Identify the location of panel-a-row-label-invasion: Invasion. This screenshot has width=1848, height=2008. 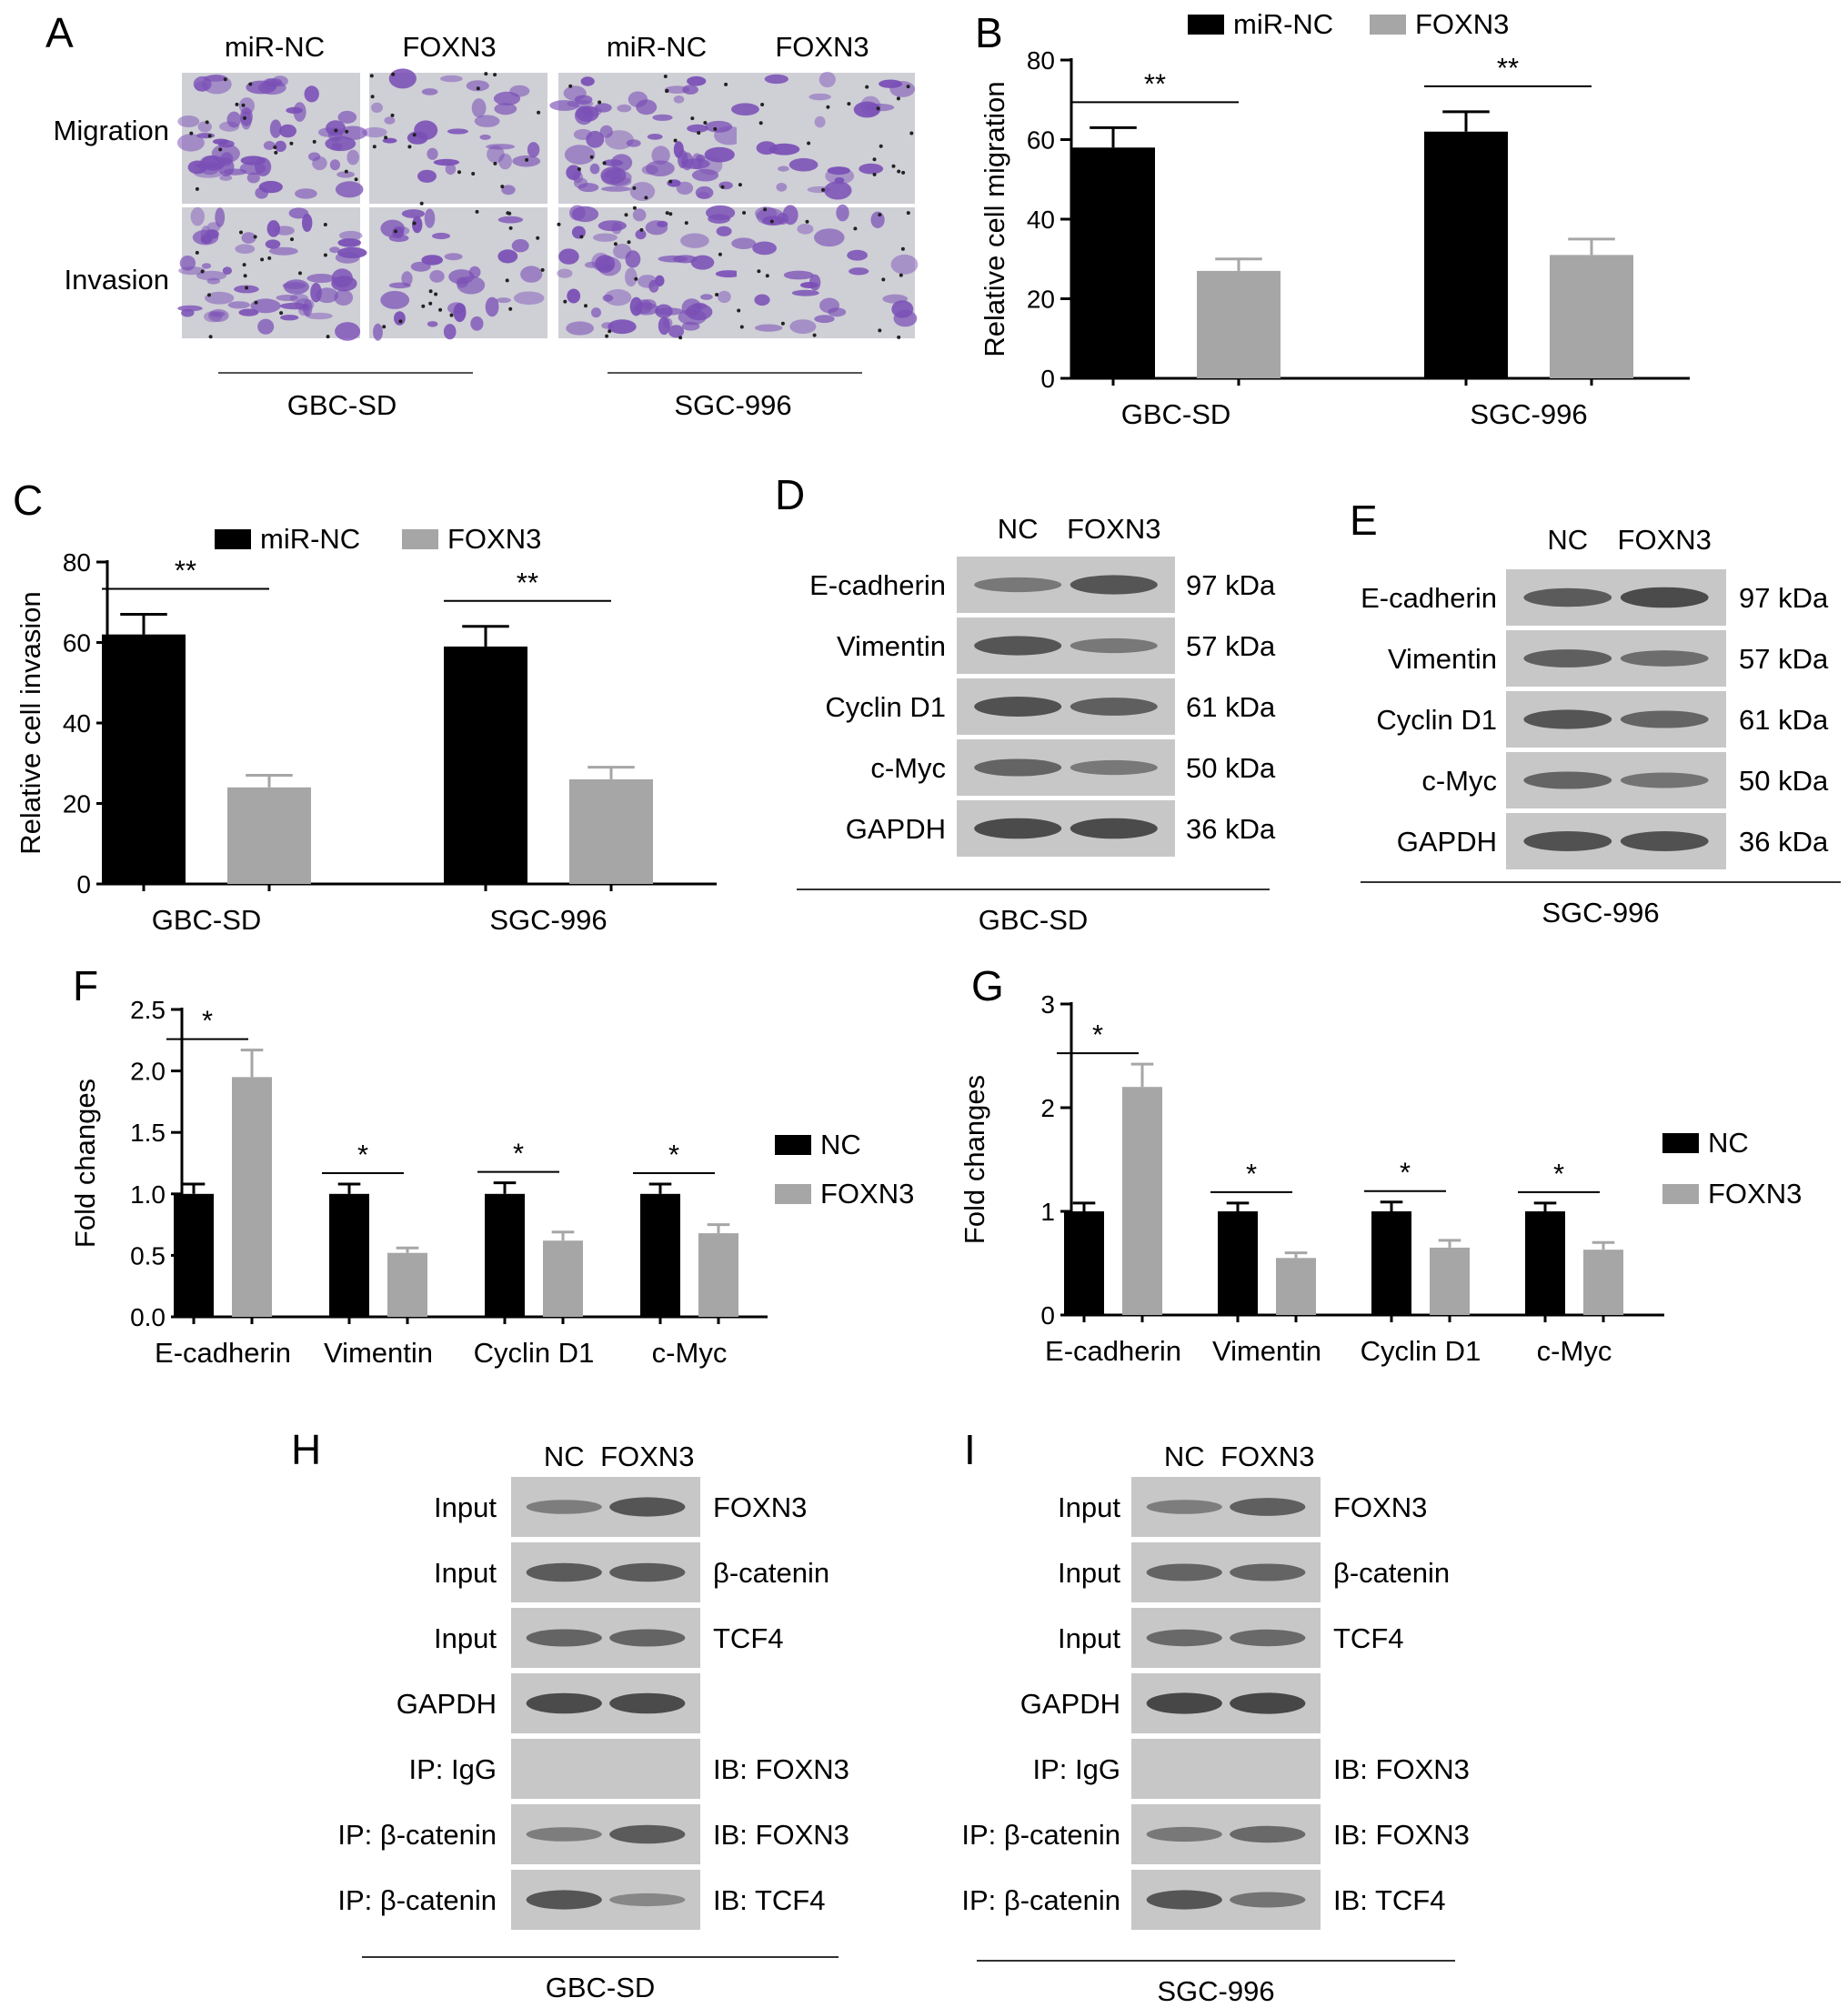
(117, 280).